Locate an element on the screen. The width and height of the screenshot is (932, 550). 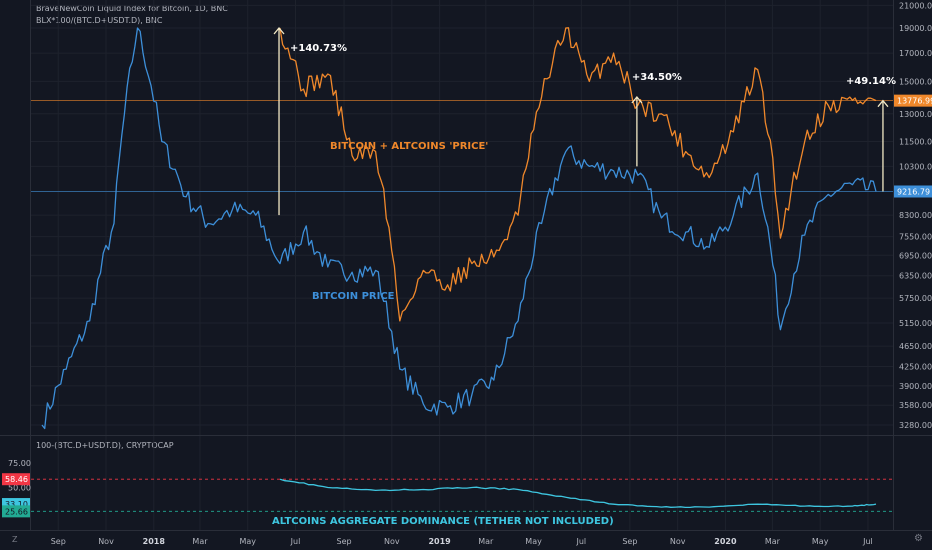
price-tick-label: 7550.00 is located at coordinates (915, 237).